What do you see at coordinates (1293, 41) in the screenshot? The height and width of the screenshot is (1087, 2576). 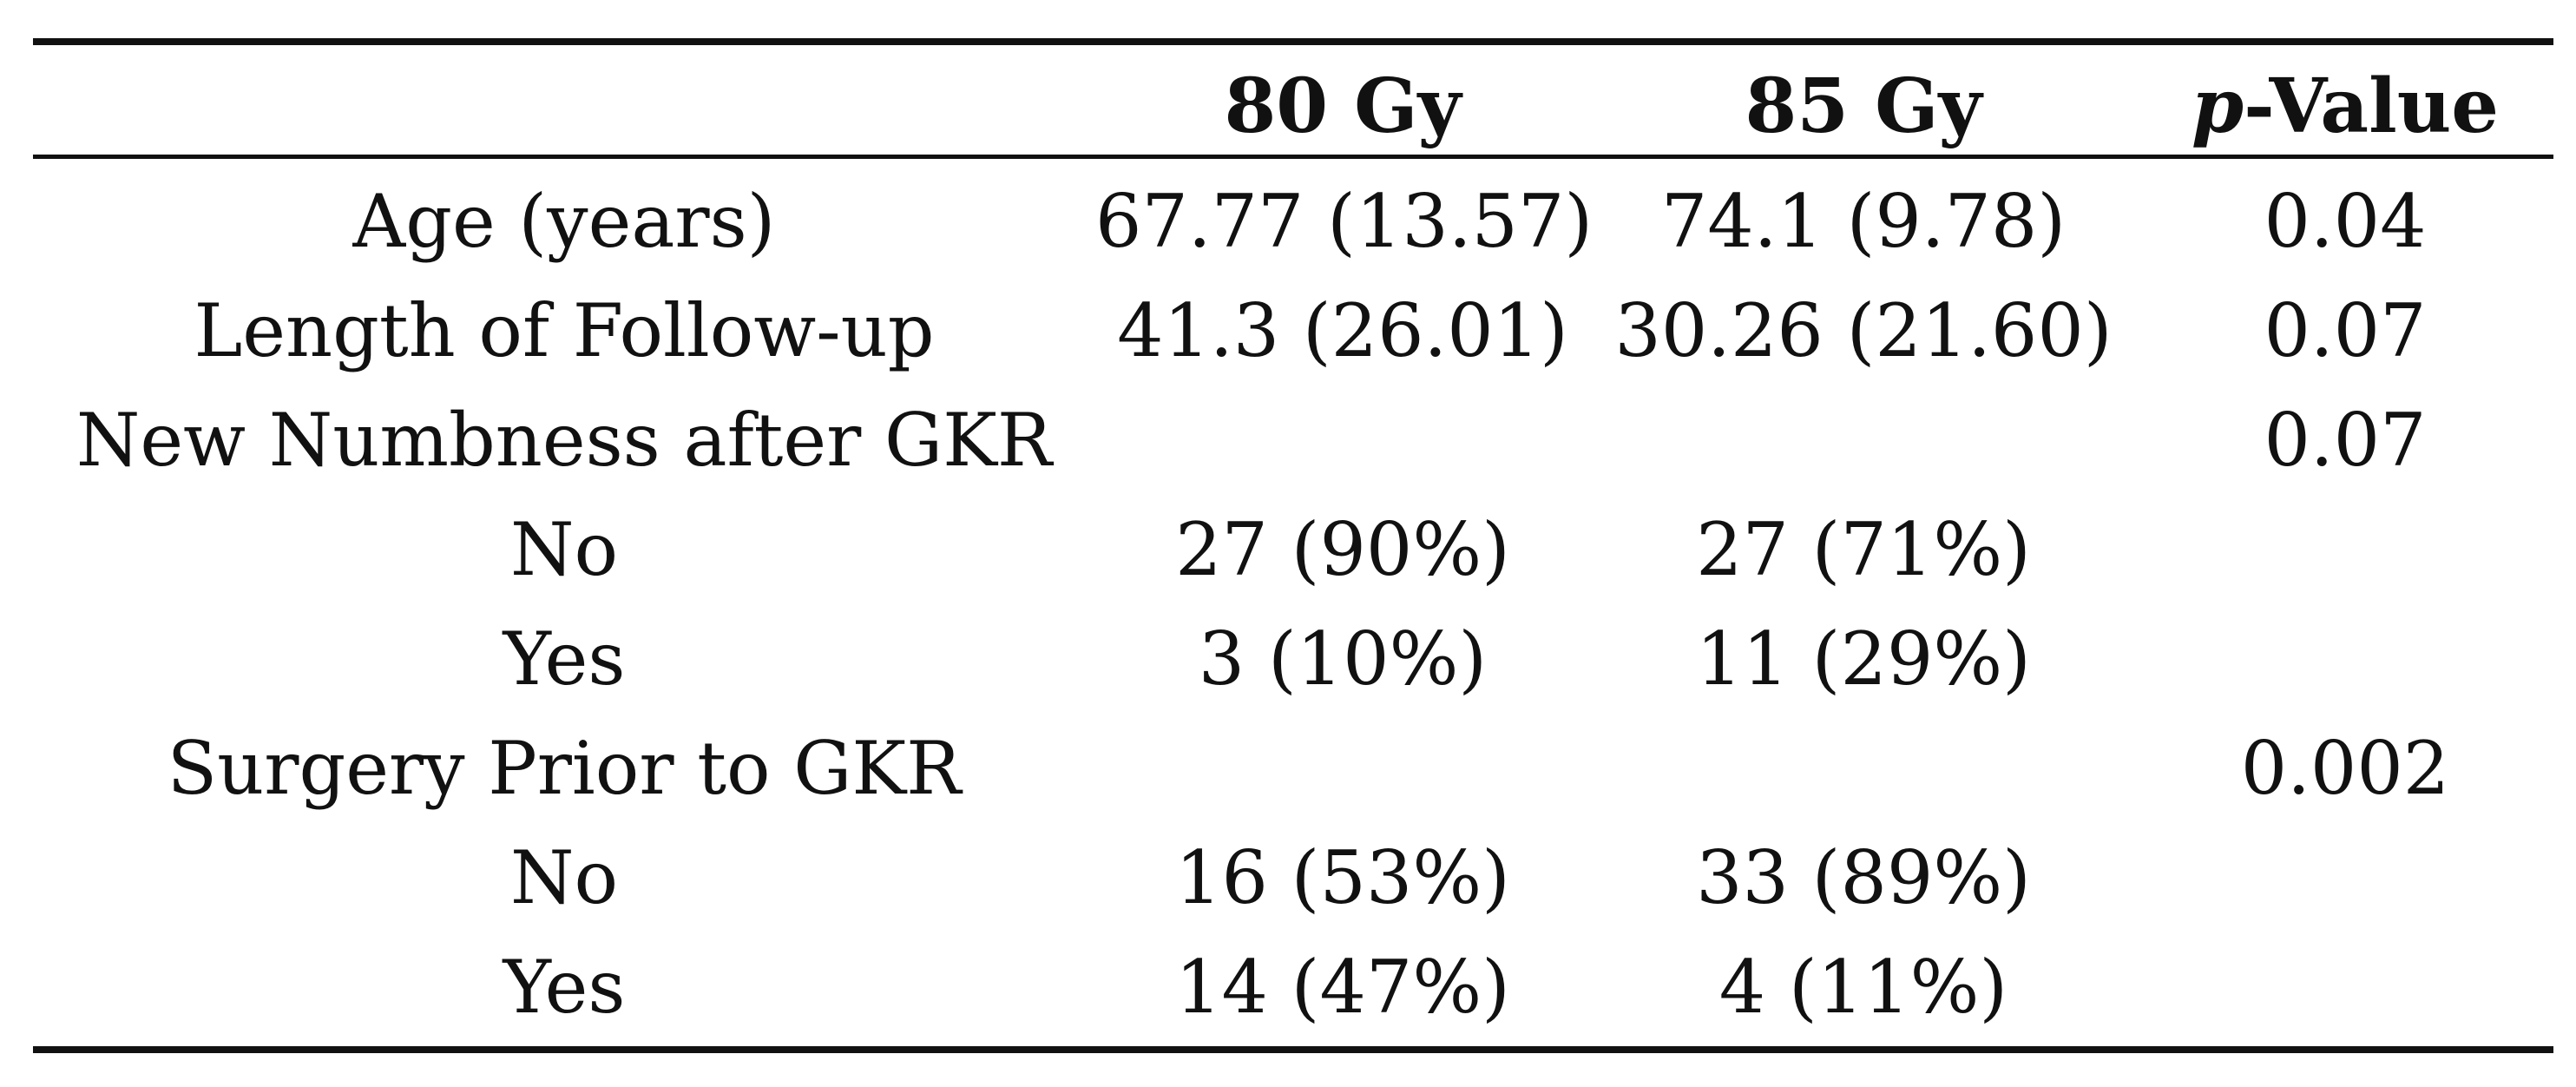 I see `top-rule` at bounding box center [1293, 41].